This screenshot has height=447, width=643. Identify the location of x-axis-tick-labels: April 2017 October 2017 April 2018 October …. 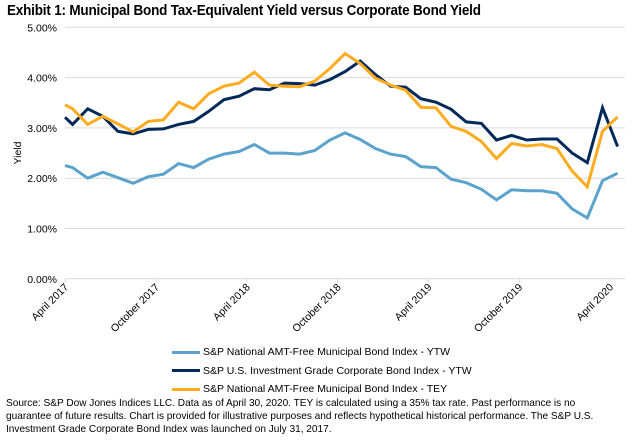
(322, 308).